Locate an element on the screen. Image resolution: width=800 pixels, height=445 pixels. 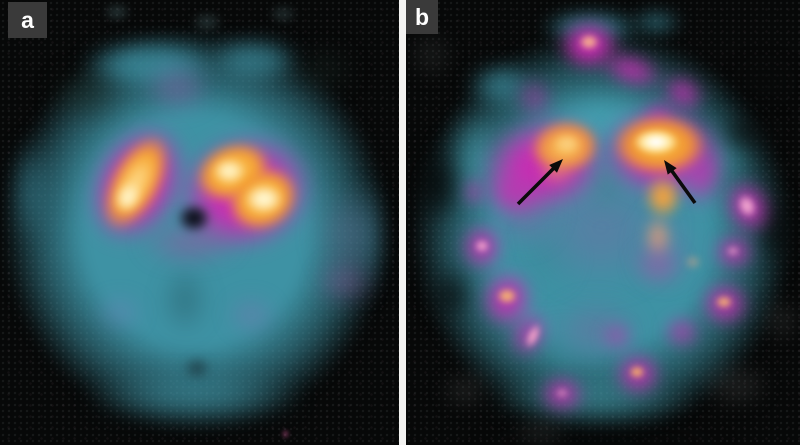
panel-label-a: a is located at coordinates (27, 20).